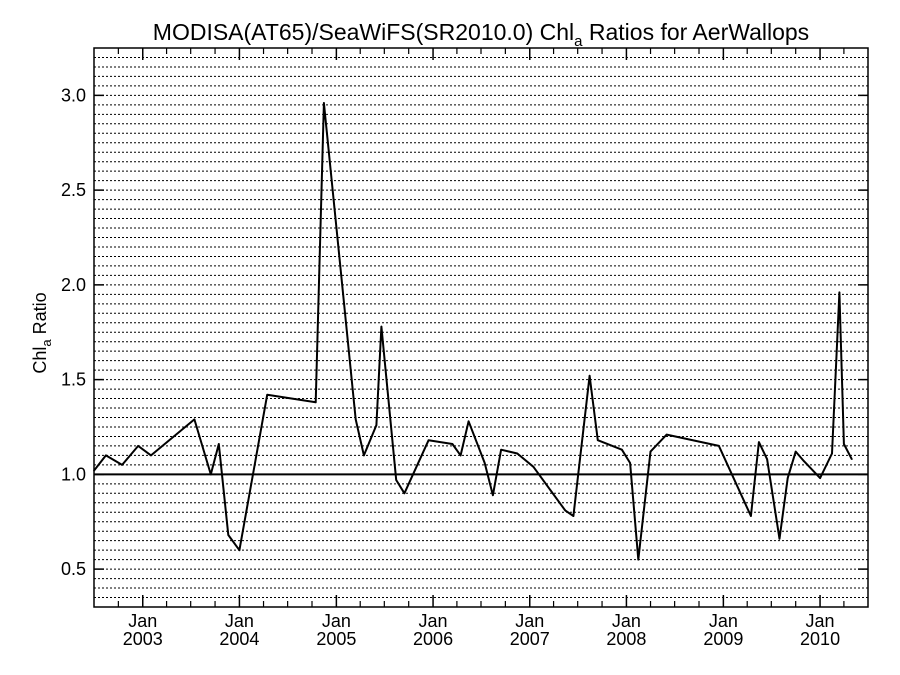  Describe the element at coordinates (820, 639) in the screenshot. I see `x-tick-year: 2010` at that location.